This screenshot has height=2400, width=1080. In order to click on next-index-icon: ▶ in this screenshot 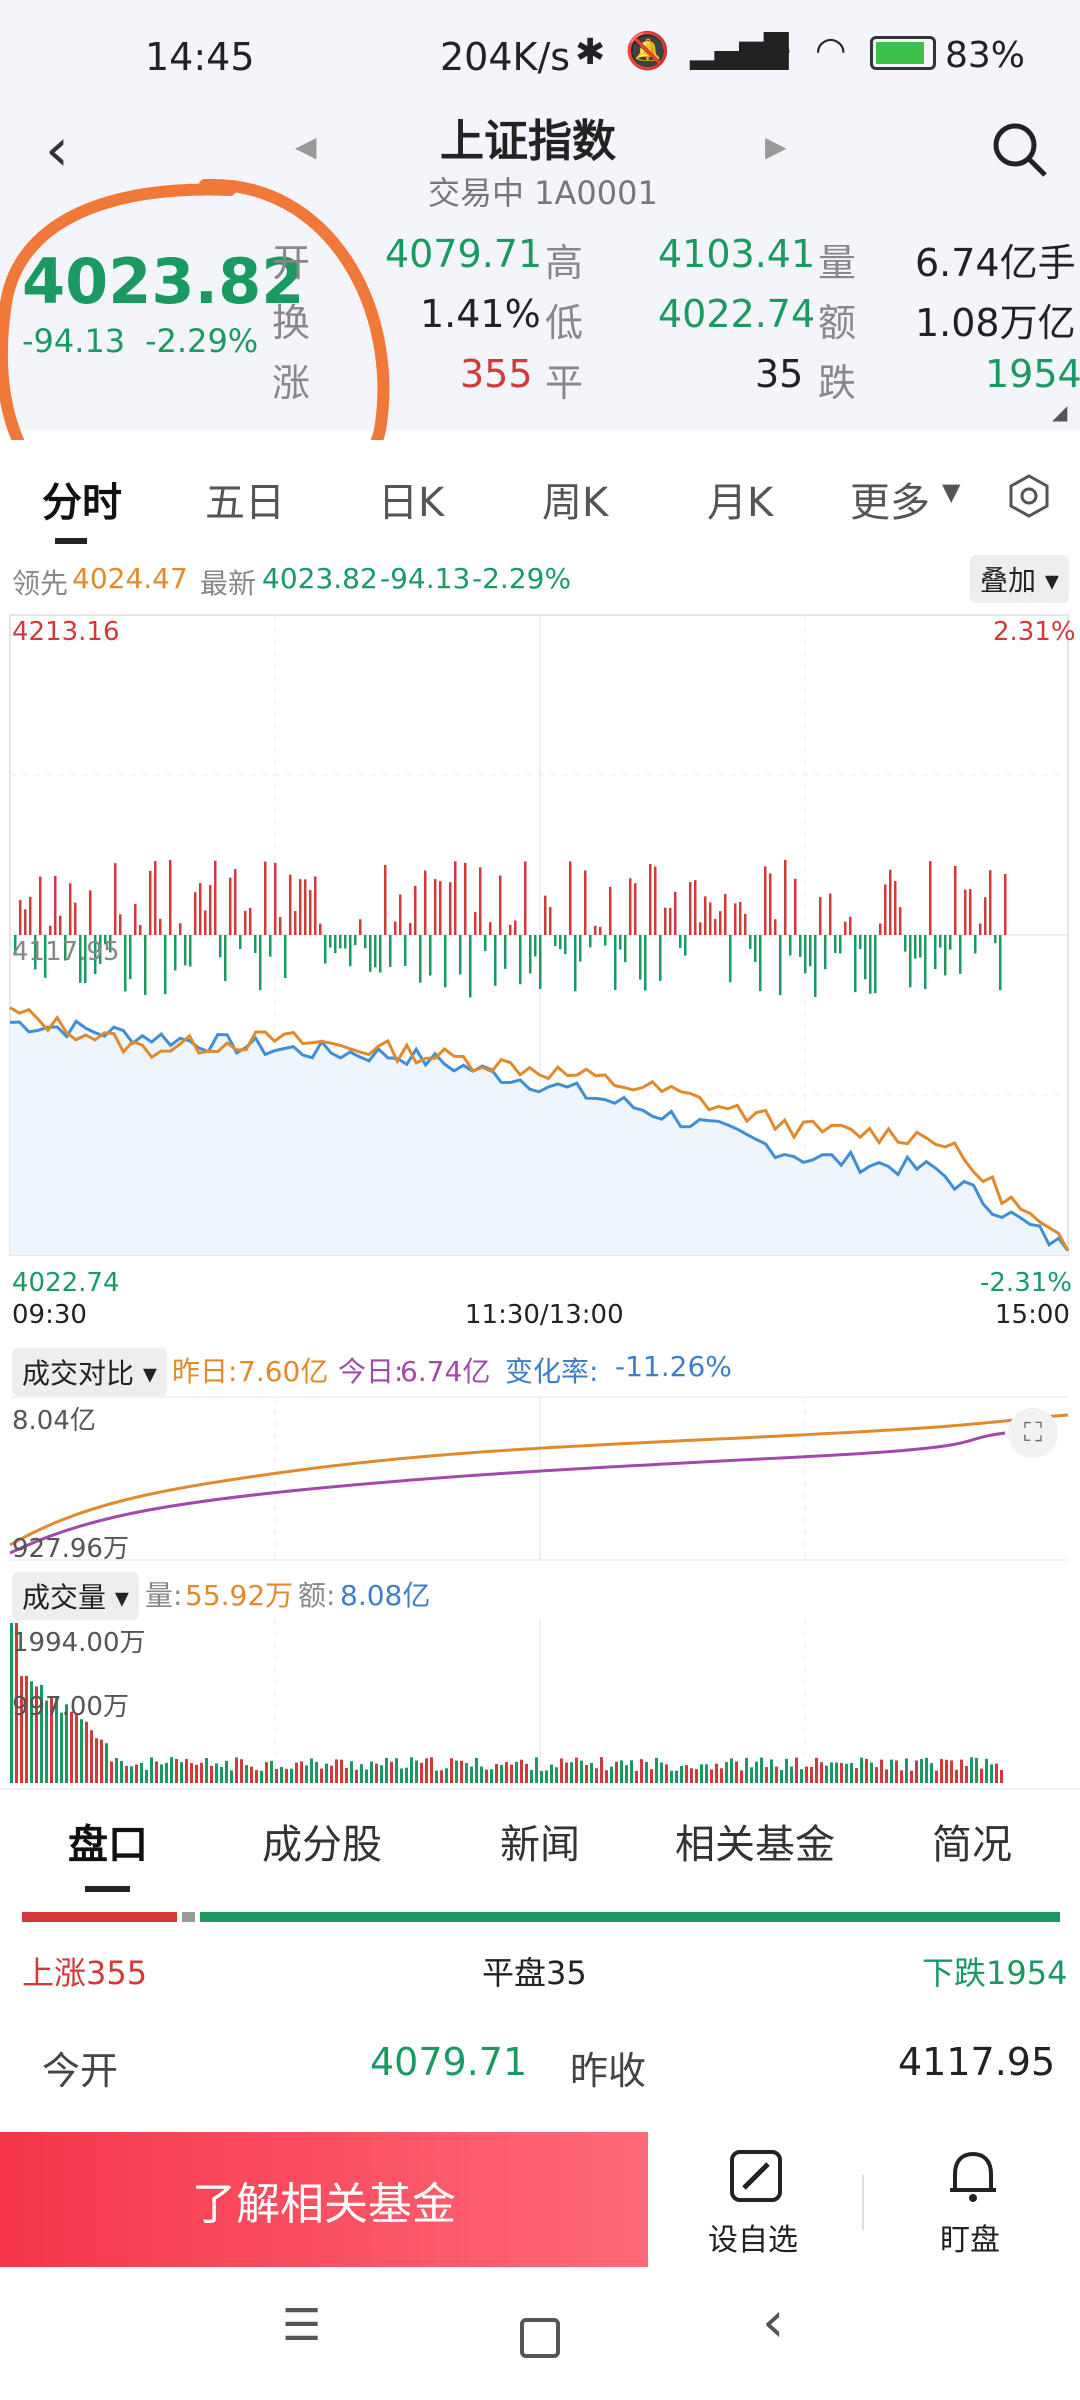, I will do `click(776, 146)`.